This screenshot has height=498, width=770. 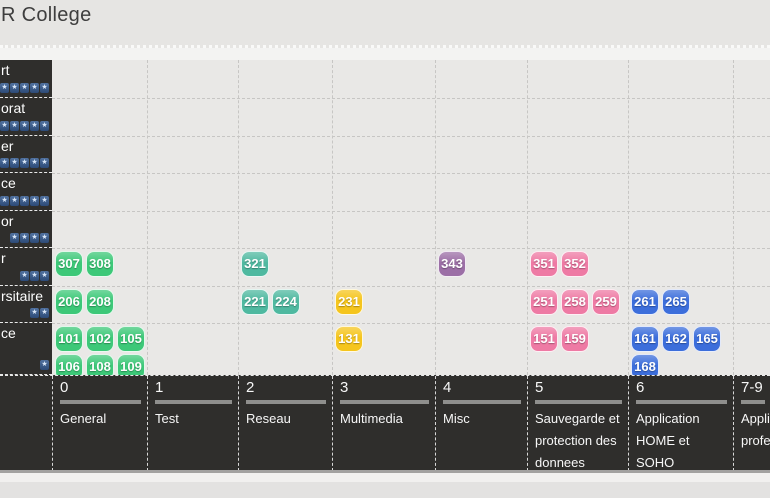 I want to click on matrix-cell: 151 159, so click(x=578, y=339).